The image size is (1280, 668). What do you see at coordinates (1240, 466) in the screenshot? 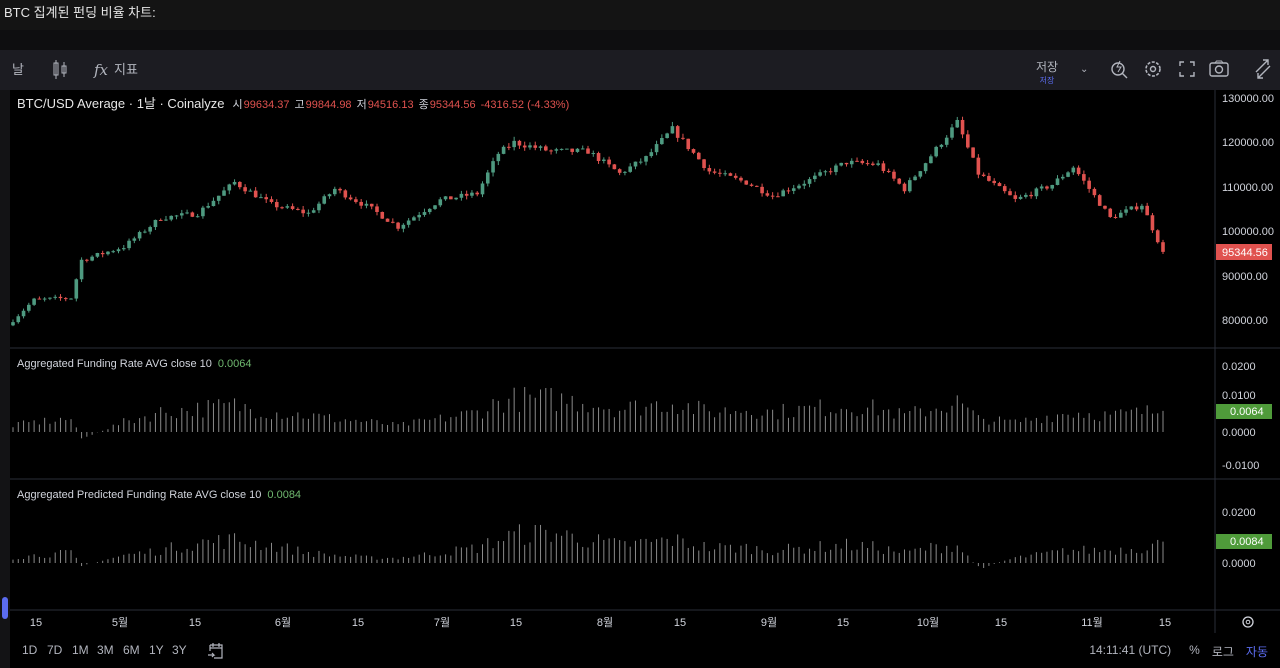
I see `funding-tick: -0.0100` at bounding box center [1240, 466].